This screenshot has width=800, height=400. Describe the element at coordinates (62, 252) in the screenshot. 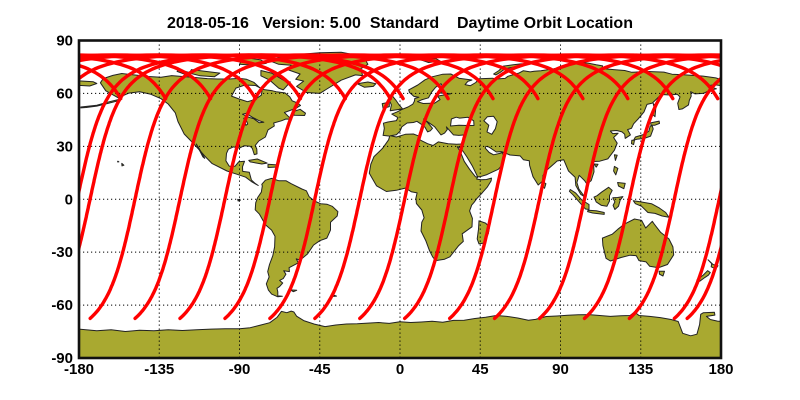

I see `y-tick-label: -30` at that location.